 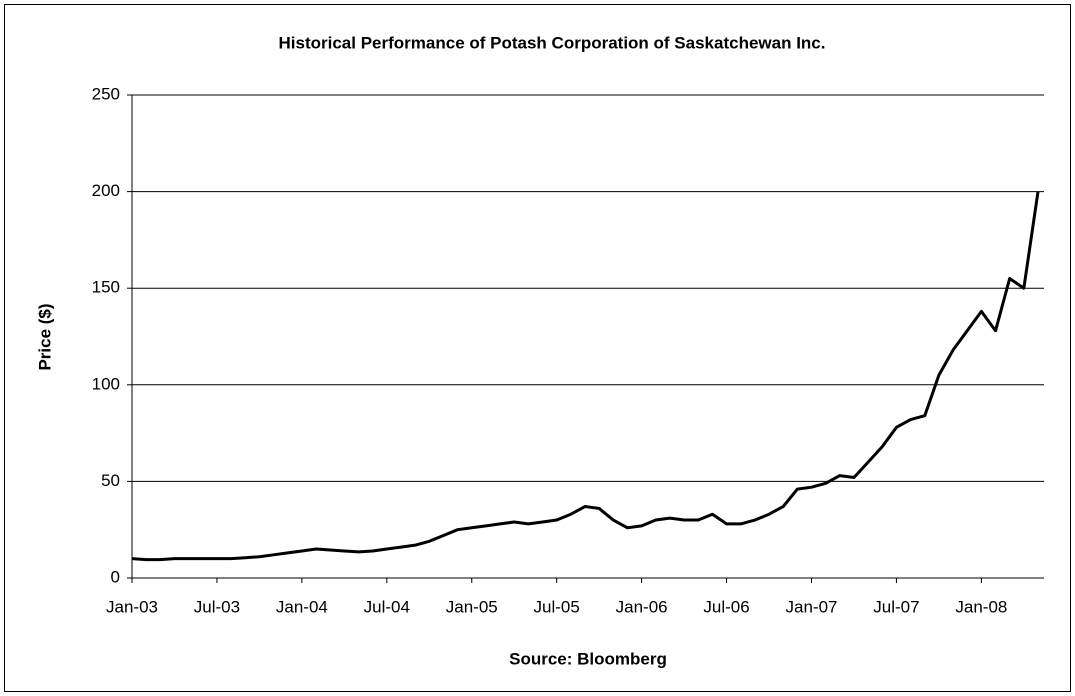 I want to click on x-tick-label: Jan-08, so click(x=981, y=606).